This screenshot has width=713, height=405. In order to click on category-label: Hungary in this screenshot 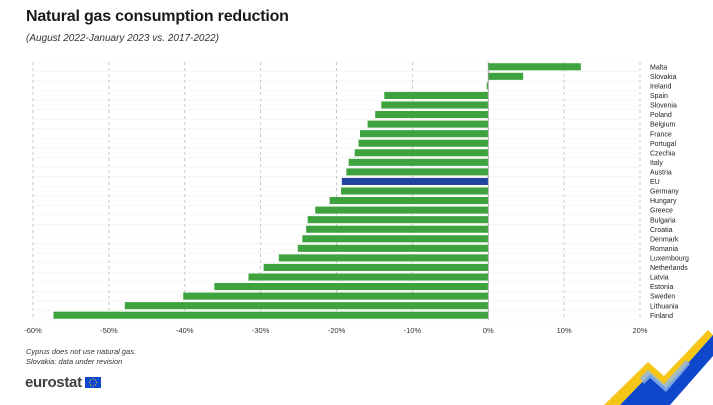, I will do `click(663, 201)`.